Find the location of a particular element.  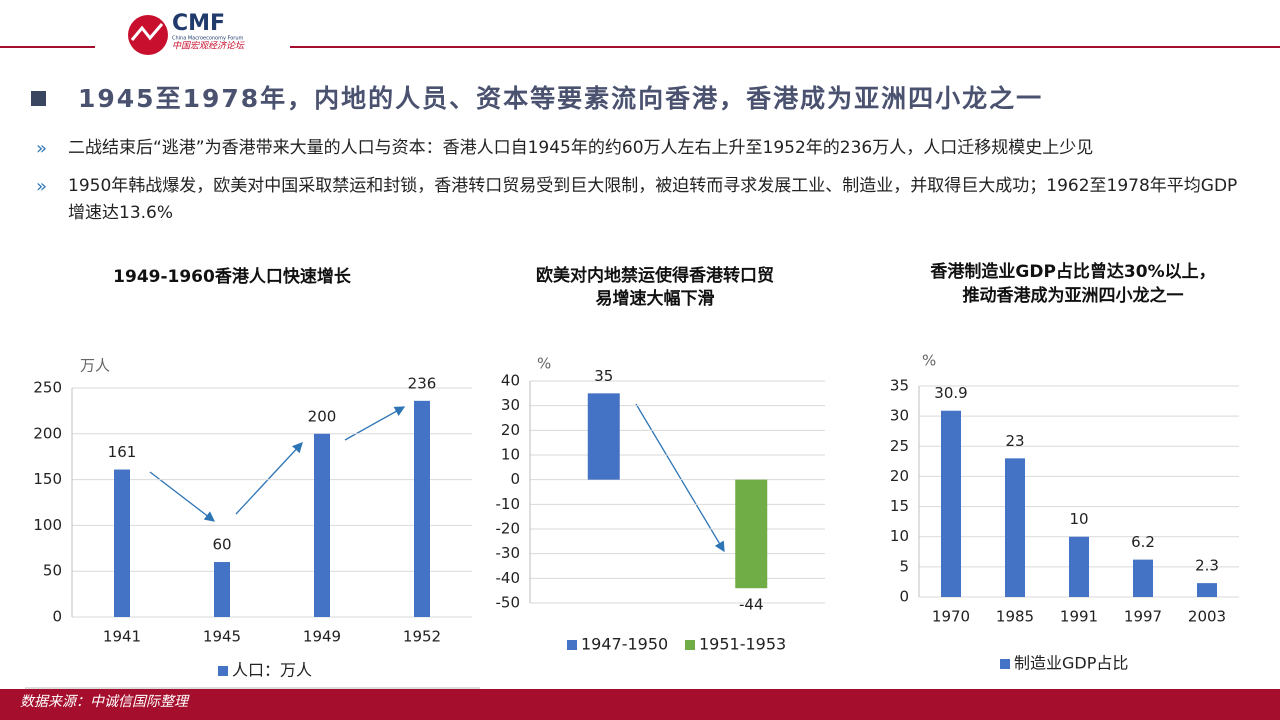

value-label: 6.2 is located at coordinates (1143, 542).